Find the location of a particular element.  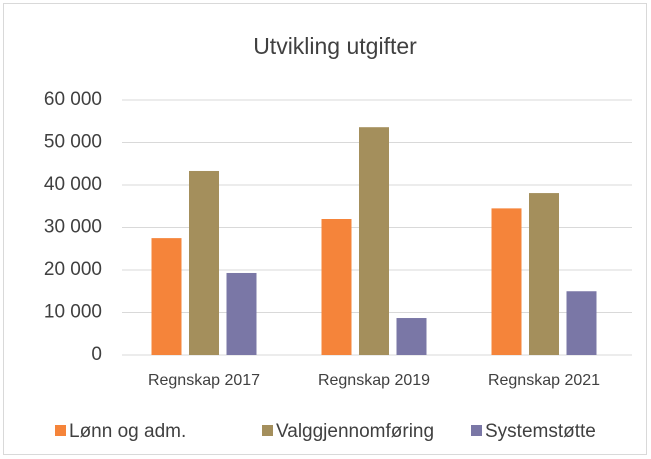

y-tick-label: 50 000 is located at coordinates (73, 142).